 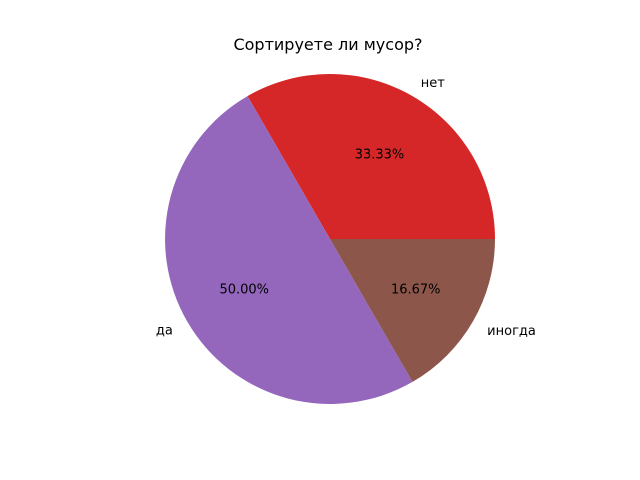 What do you see at coordinates (164, 331) in the screenshot?
I see `slice-label-1: да` at bounding box center [164, 331].